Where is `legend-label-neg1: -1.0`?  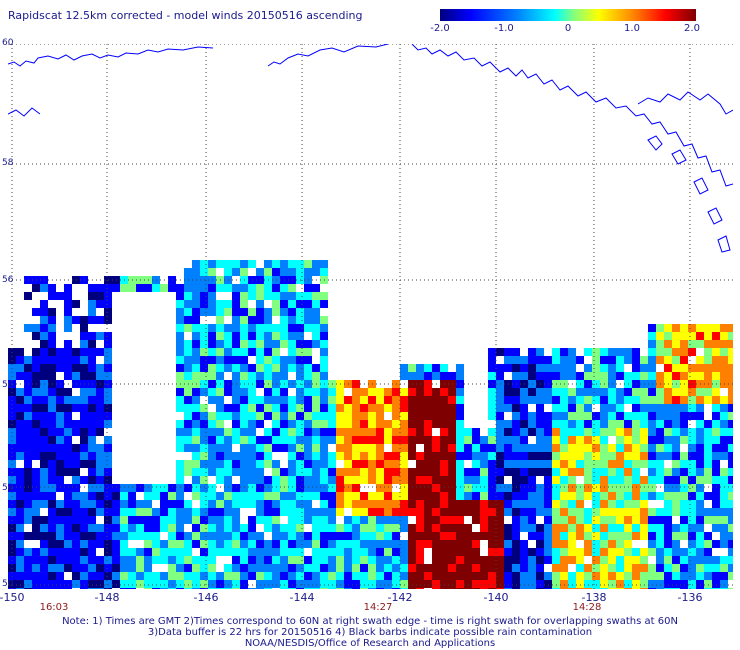 legend-label-neg1: -1.0 is located at coordinates (504, 28).